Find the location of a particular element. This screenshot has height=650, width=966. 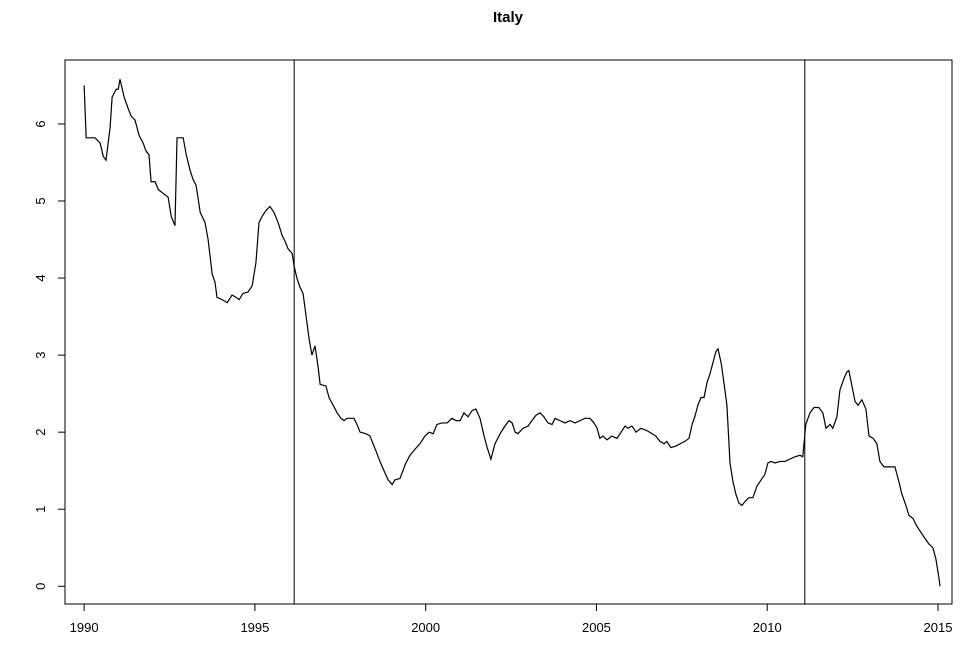

x-tick-label: 1995 is located at coordinates (254, 627).